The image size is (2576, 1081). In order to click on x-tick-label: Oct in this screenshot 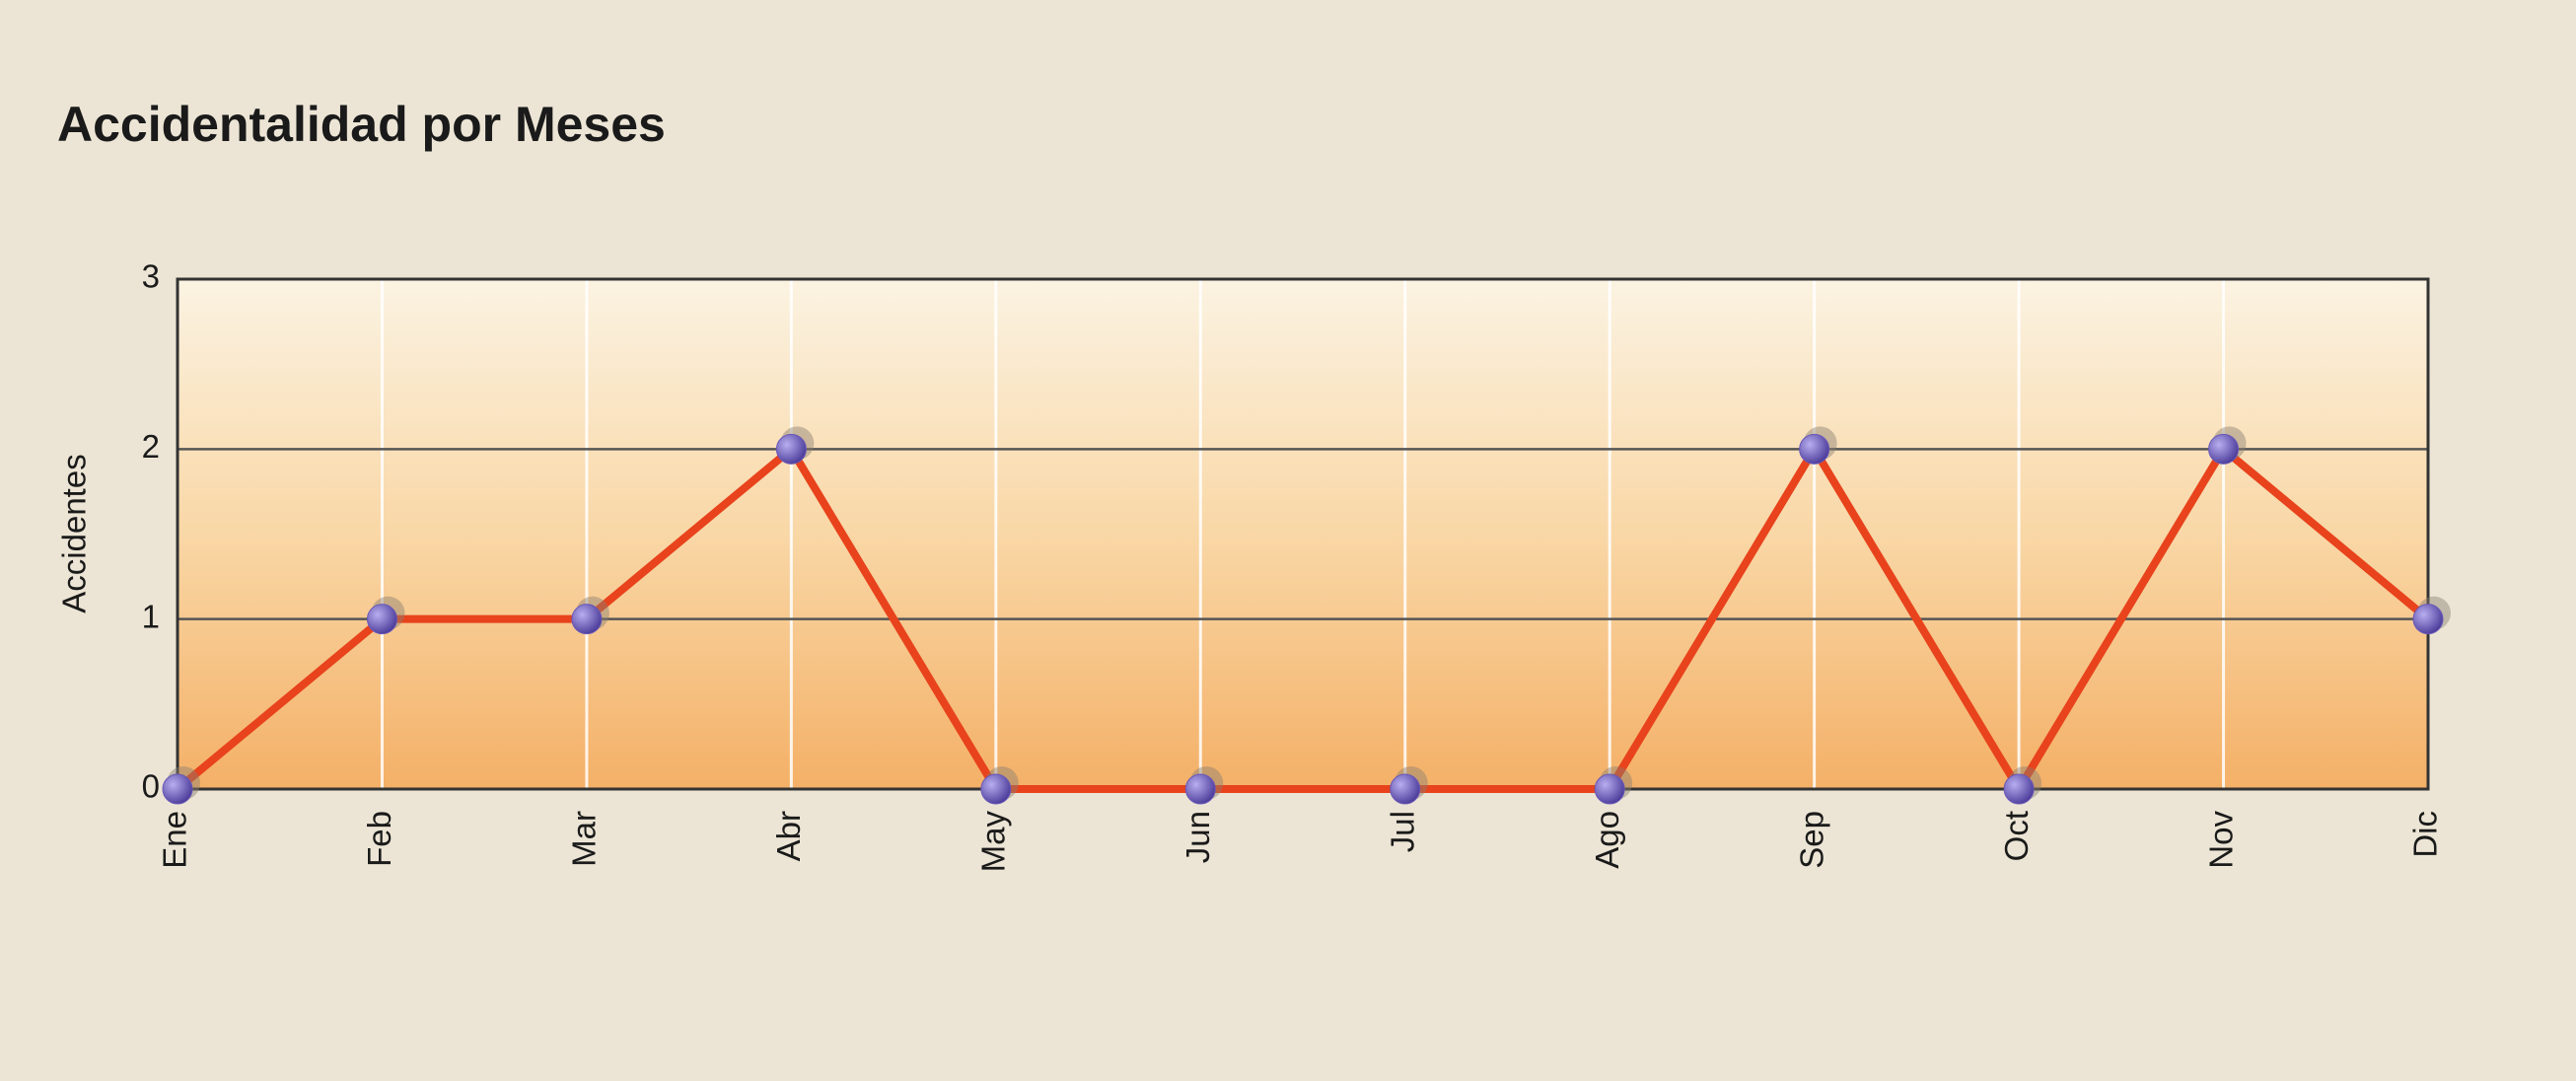, I will do `click(2017, 836)`.